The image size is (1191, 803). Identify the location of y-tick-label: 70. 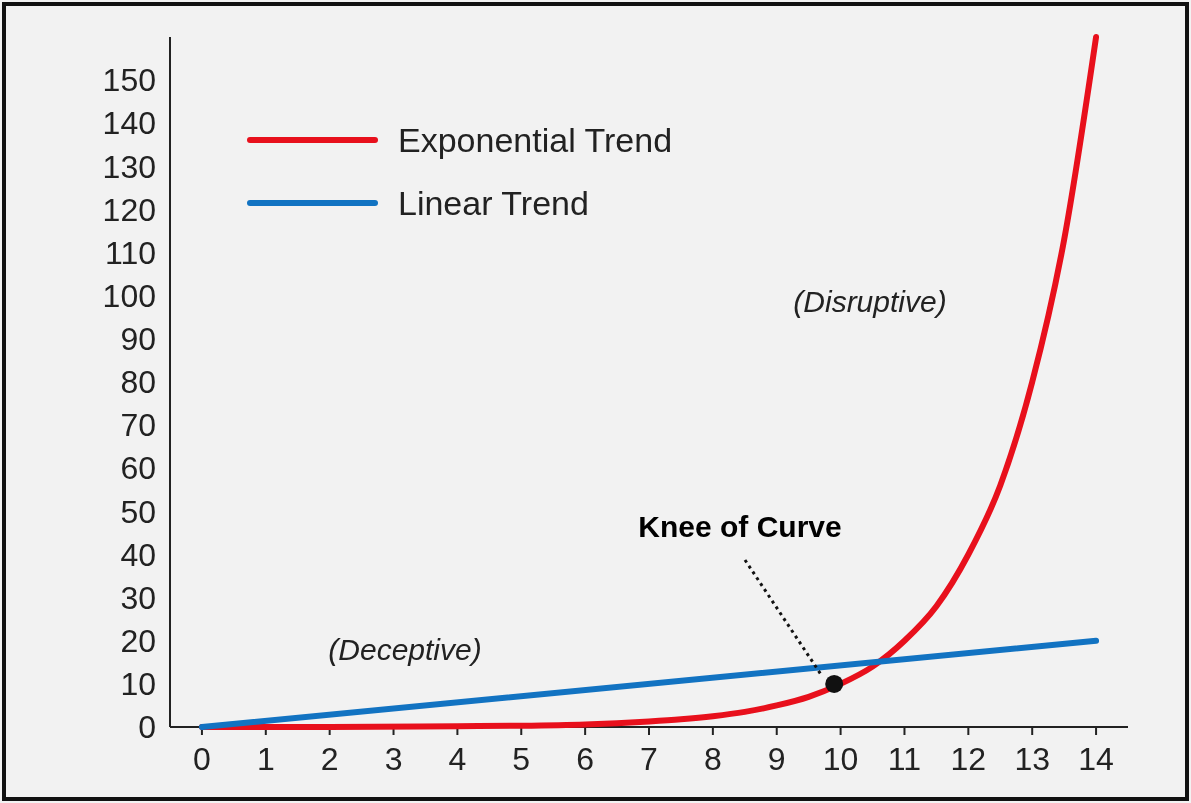
(138, 425).